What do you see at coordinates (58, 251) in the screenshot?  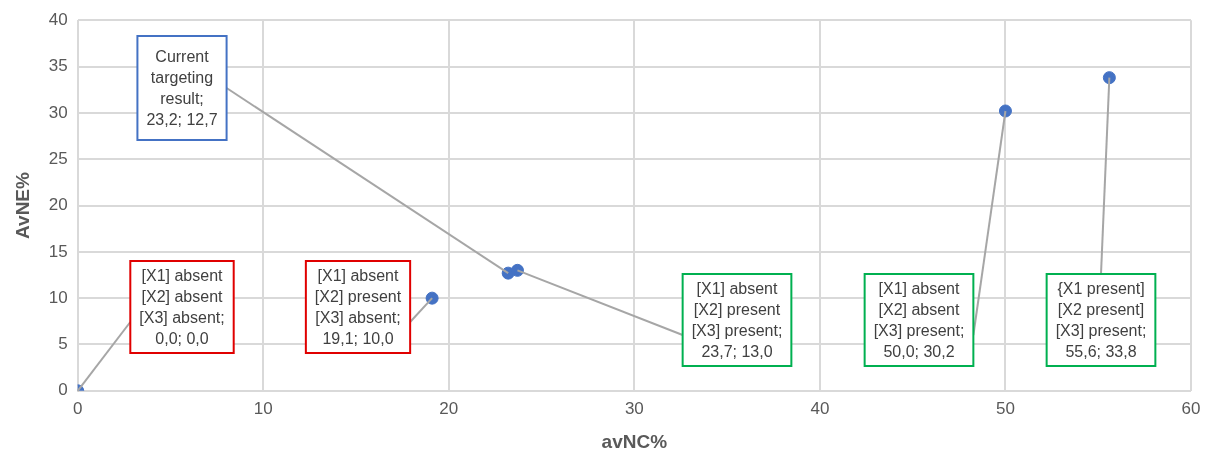 I see `y-tick-label: 15` at bounding box center [58, 251].